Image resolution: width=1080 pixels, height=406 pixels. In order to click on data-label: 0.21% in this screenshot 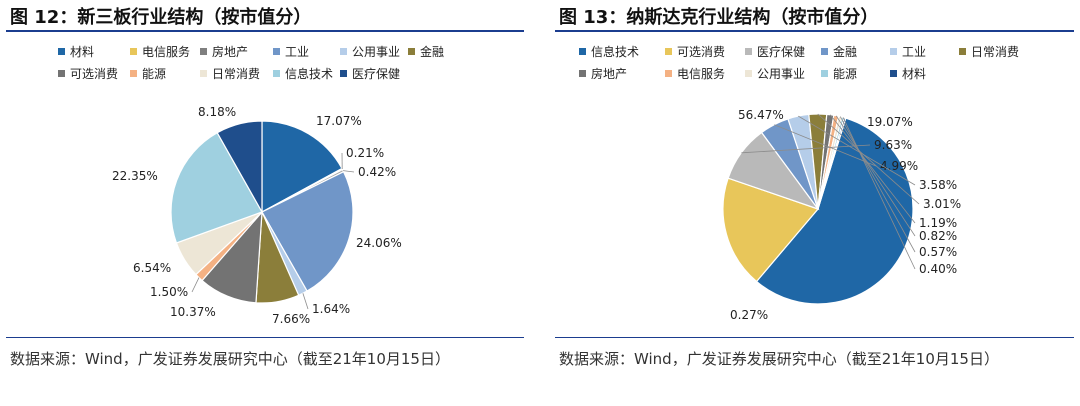, I will do `click(365, 153)`.